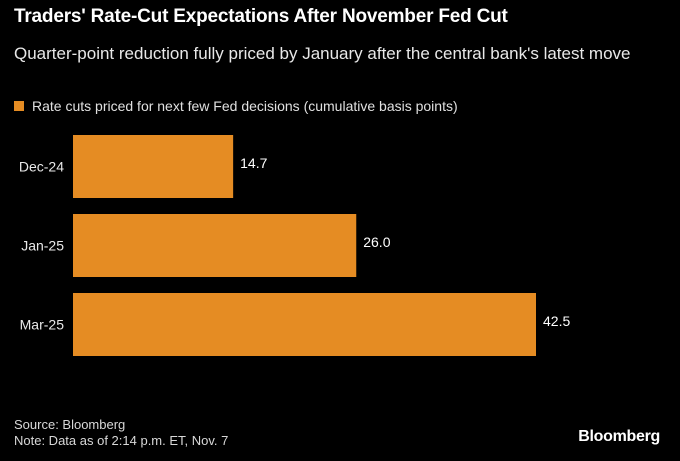 This screenshot has height=461, width=680. What do you see at coordinates (376, 242) in the screenshot?
I see `value-label: 26.0` at bounding box center [376, 242].